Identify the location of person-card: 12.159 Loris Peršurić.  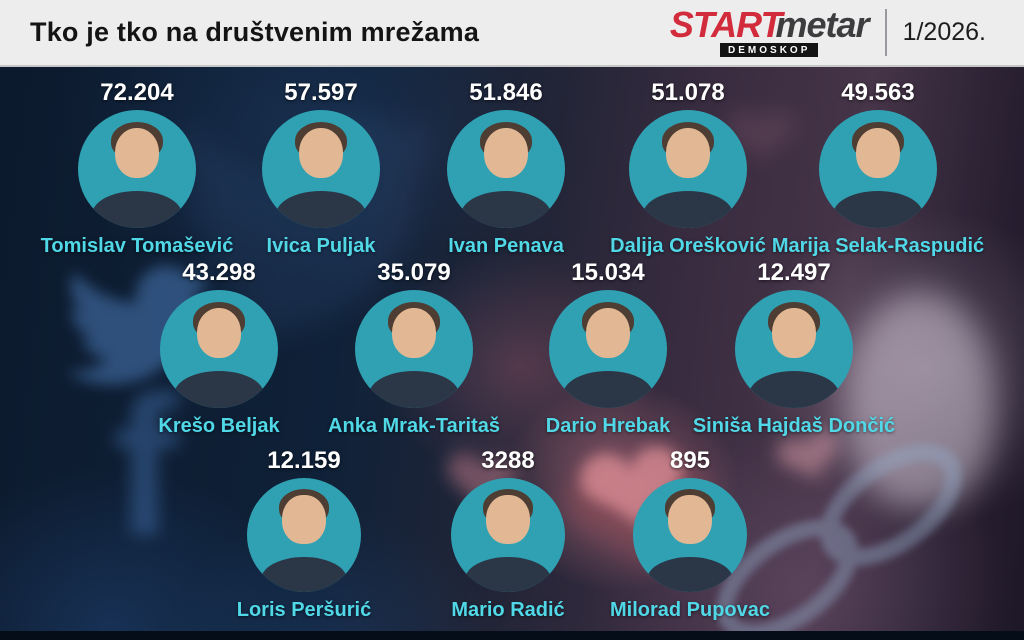
(304, 535).